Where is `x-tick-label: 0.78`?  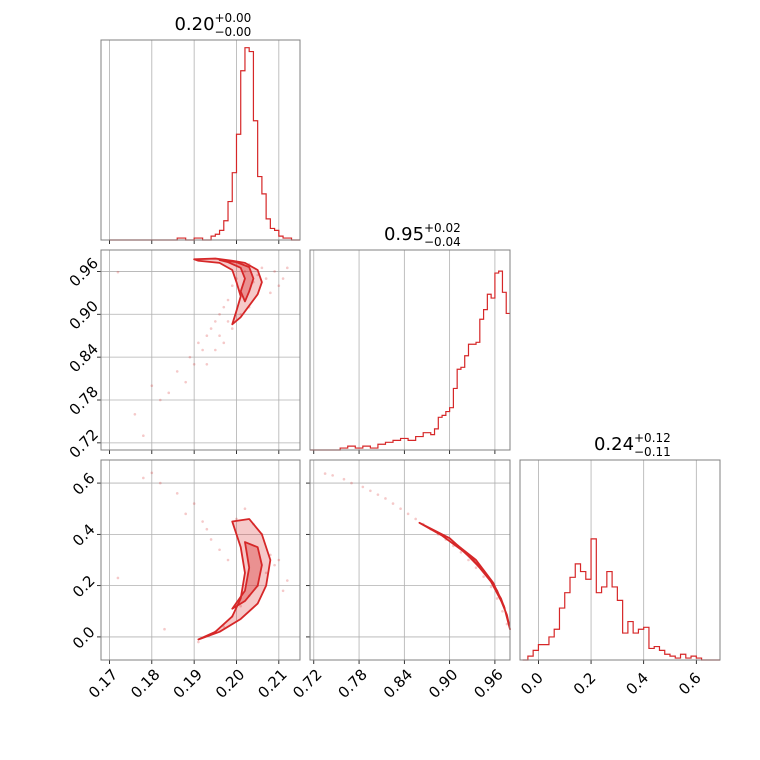
x-tick-label: 0.78 is located at coordinates (353, 683).